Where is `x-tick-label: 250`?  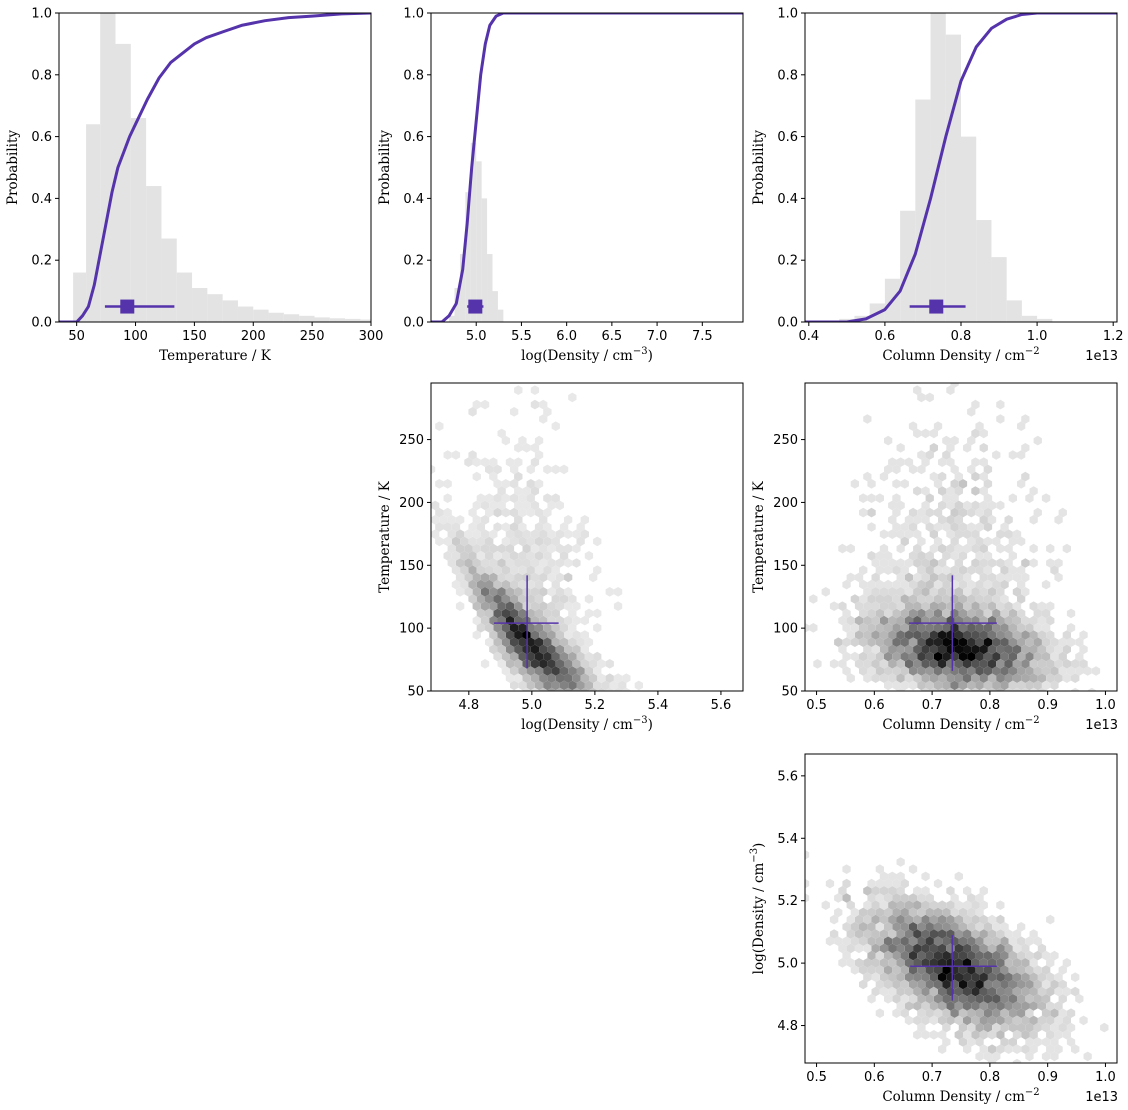
x-tick-label: 250 is located at coordinates (312, 336).